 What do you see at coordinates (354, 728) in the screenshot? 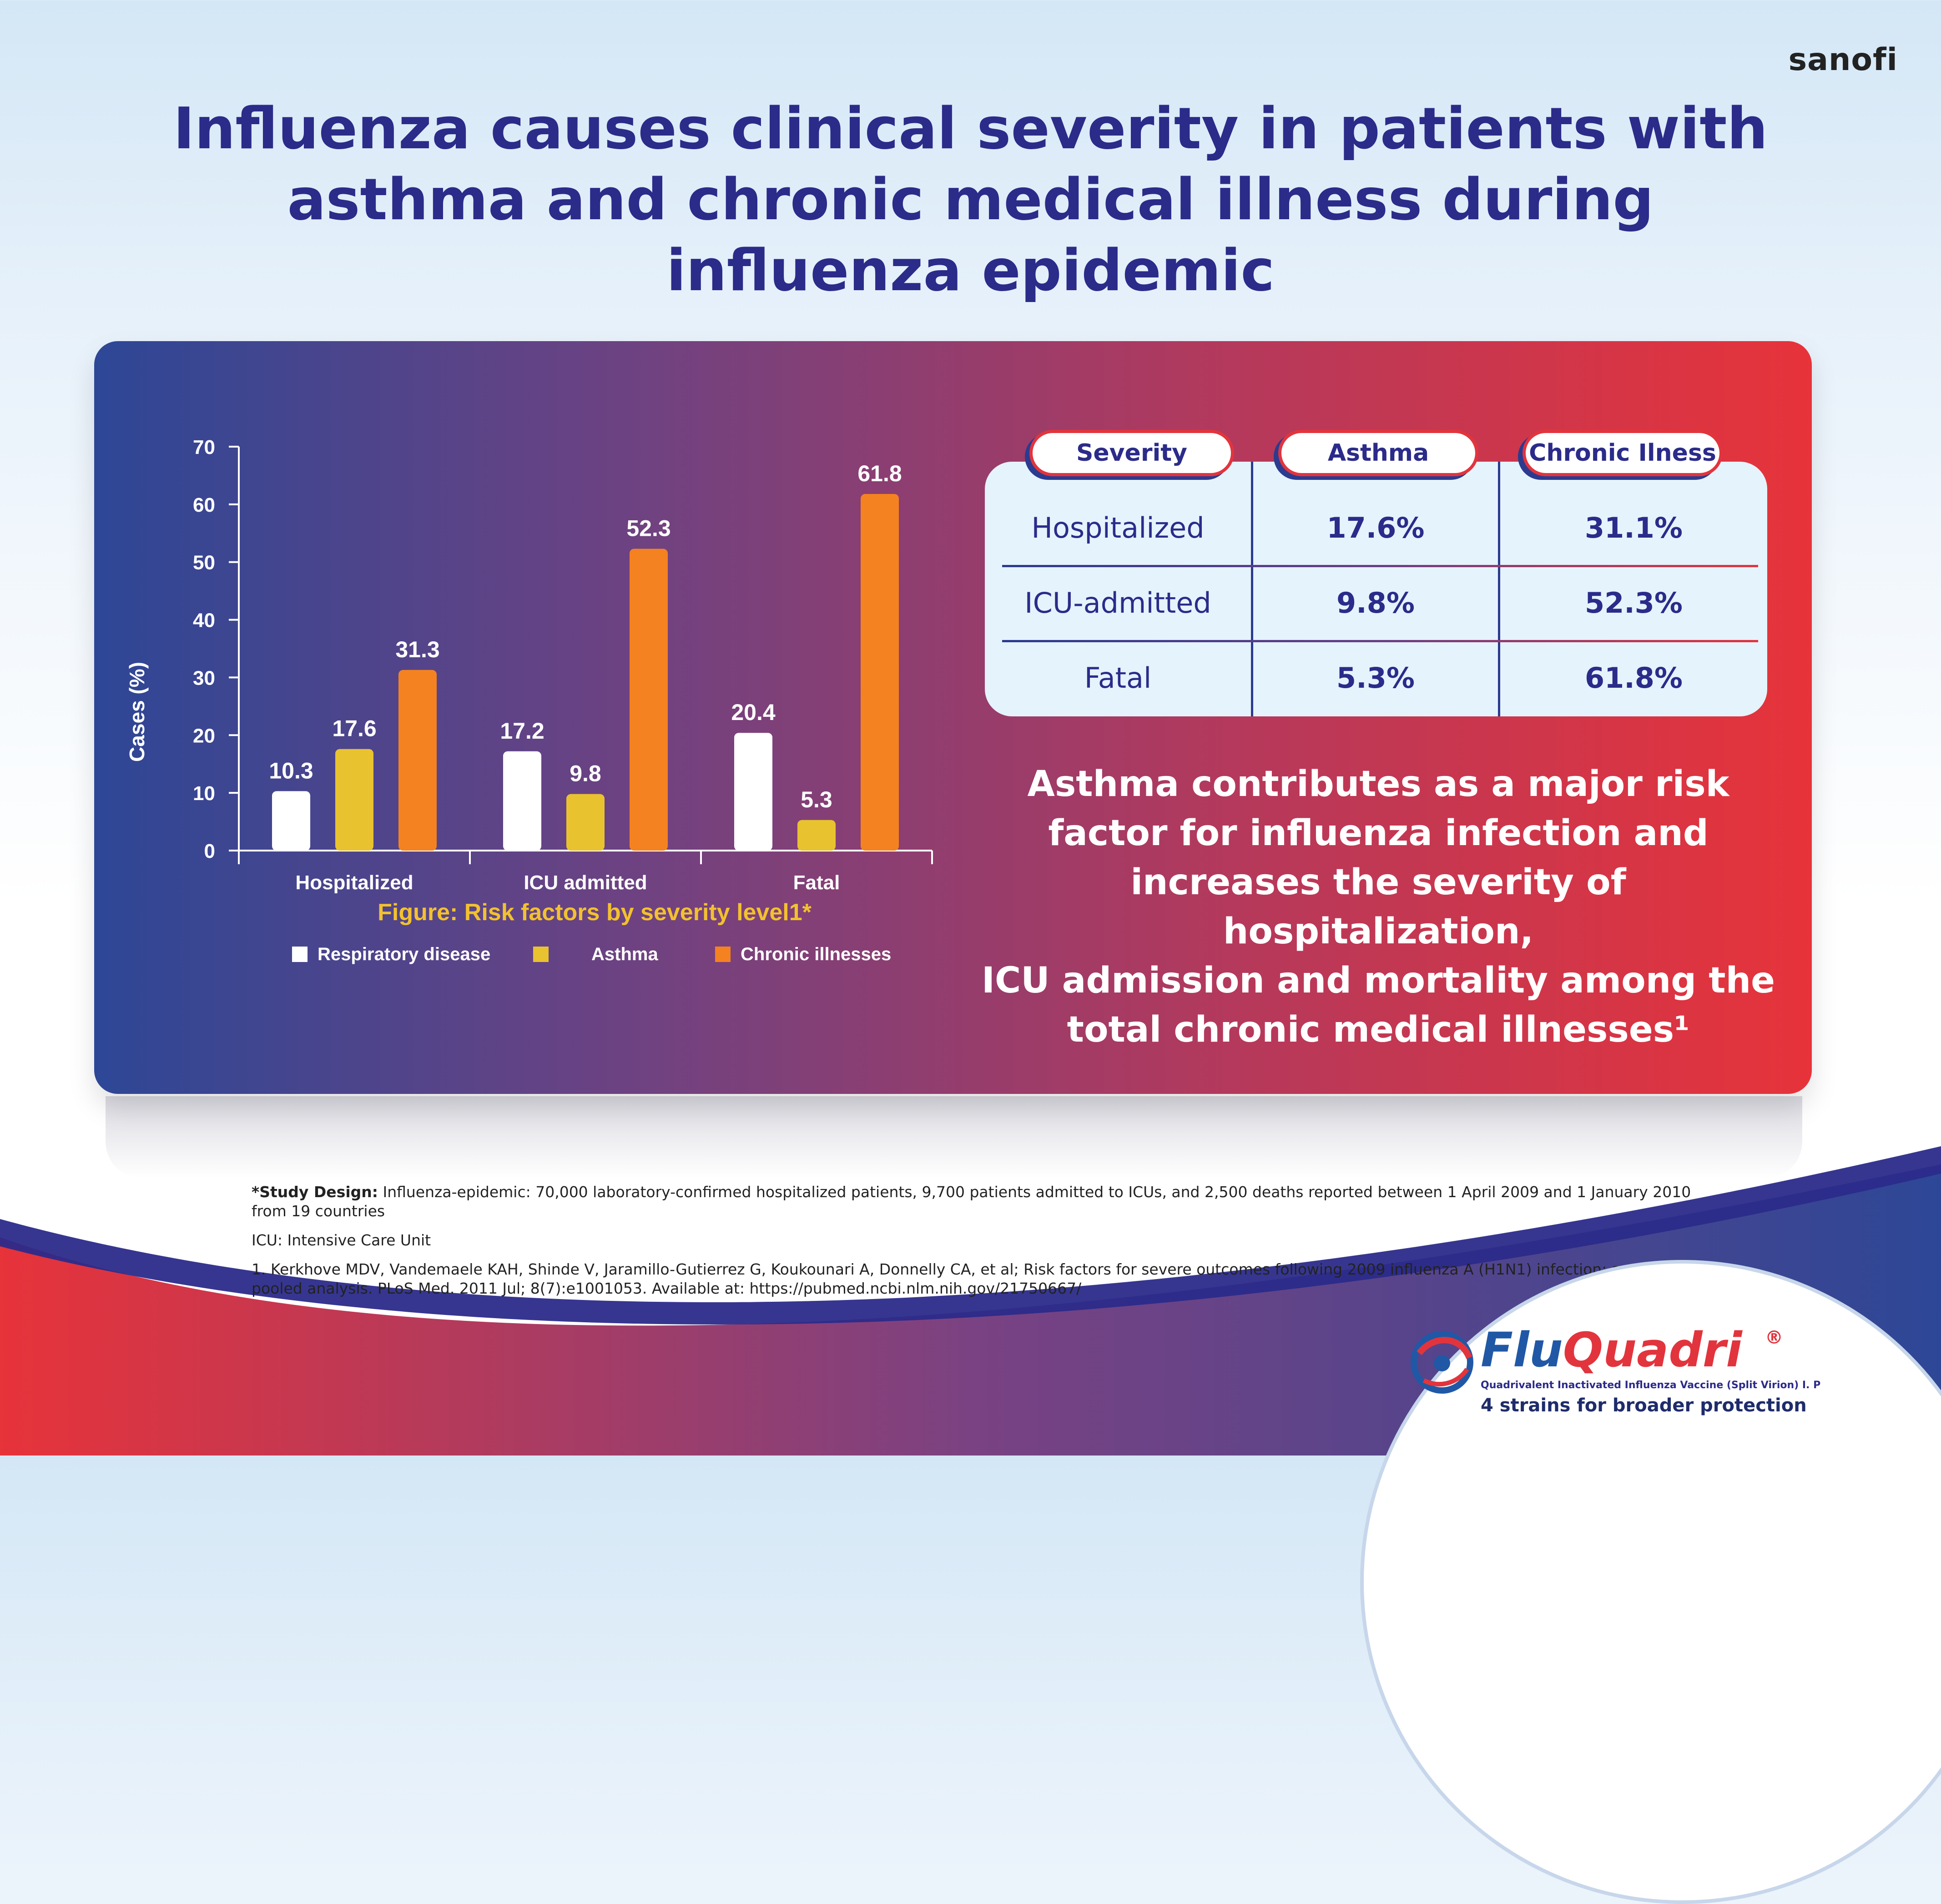
I see `data-label: 17.6` at bounding box center [354, 728].